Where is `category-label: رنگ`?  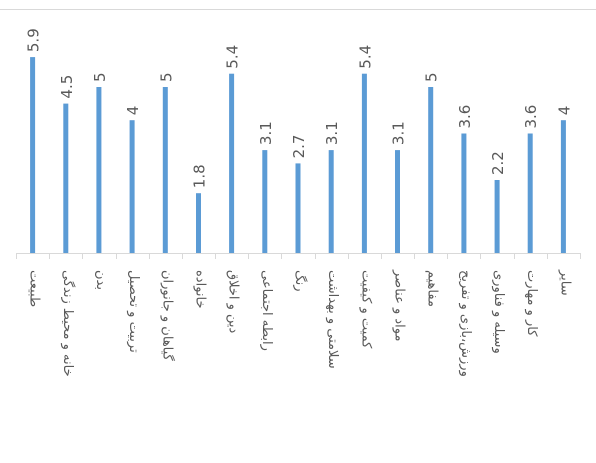 category-label: رنگ is located at coordinates (300, 281).